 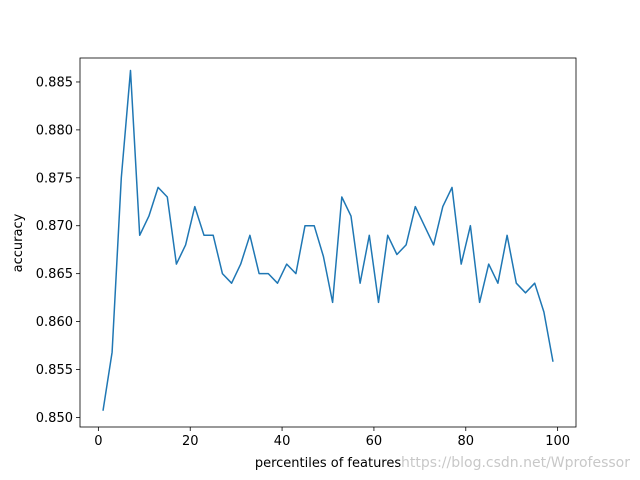 I want to click on y-axis-label: accuracy, so click(x=18, y=242).